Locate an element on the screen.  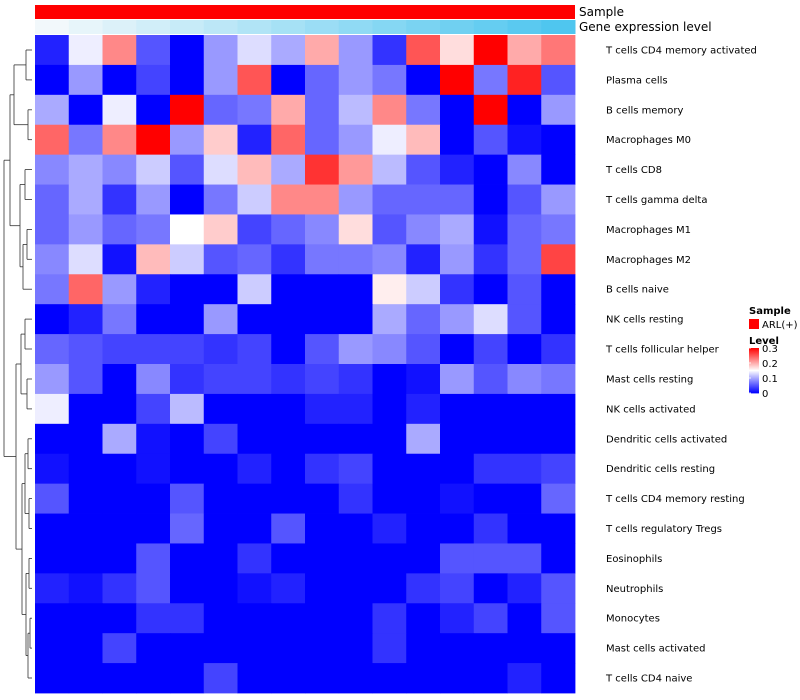
row-dendrogram is located at coordinates (17, 364).